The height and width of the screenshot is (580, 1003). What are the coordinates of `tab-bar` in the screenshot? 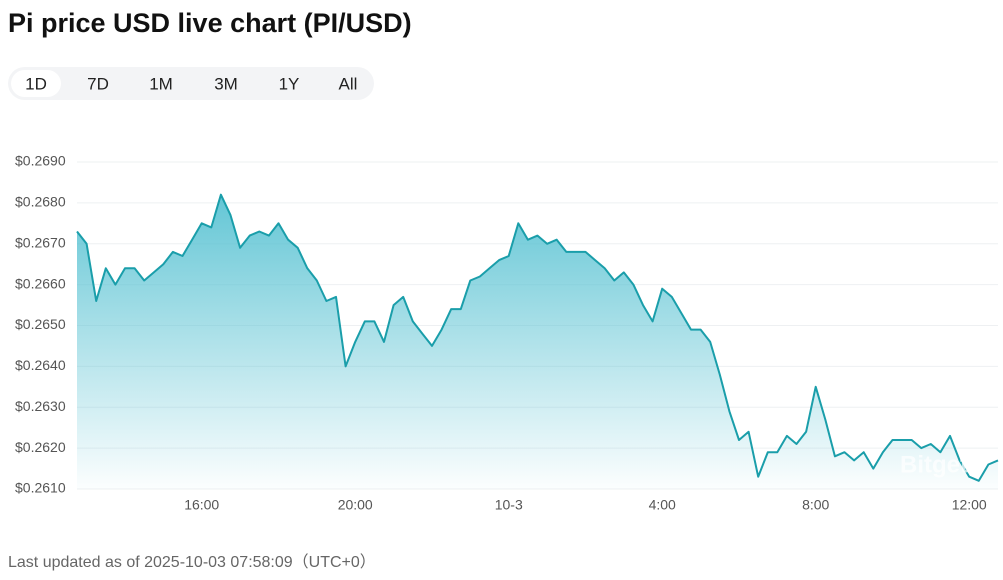 It's located at (191, 83).